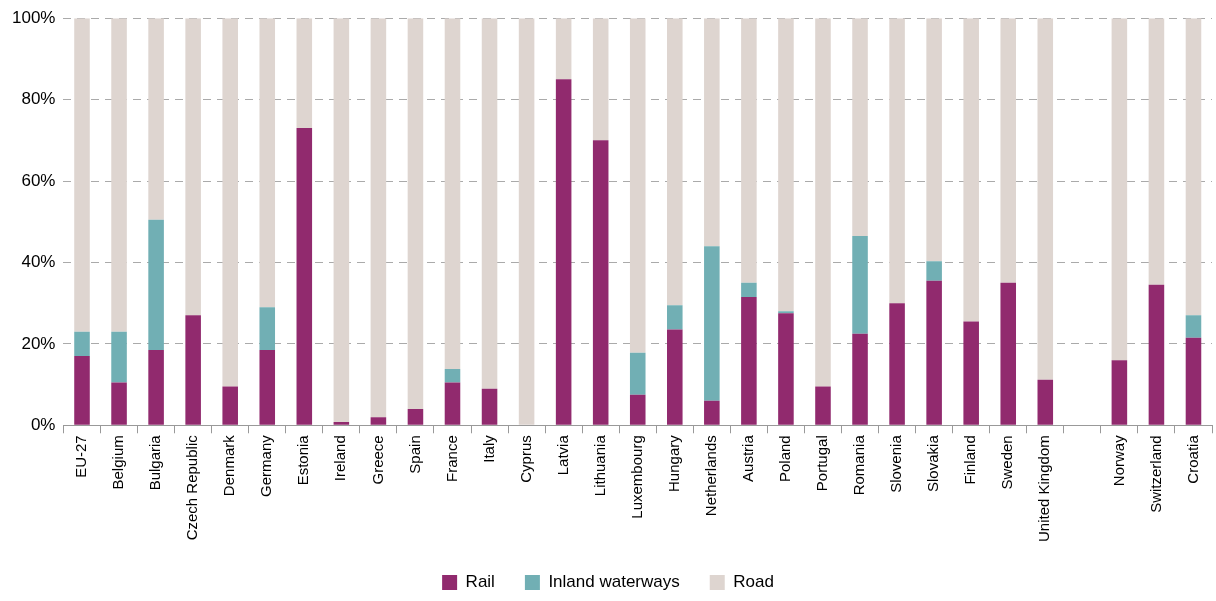 The height and width of the screenshot is (601, 1216). What do you see at coordinates (748, 458) in the screenshot?
I see `x-tick-label: Austria` at bounding box center [748, 458].